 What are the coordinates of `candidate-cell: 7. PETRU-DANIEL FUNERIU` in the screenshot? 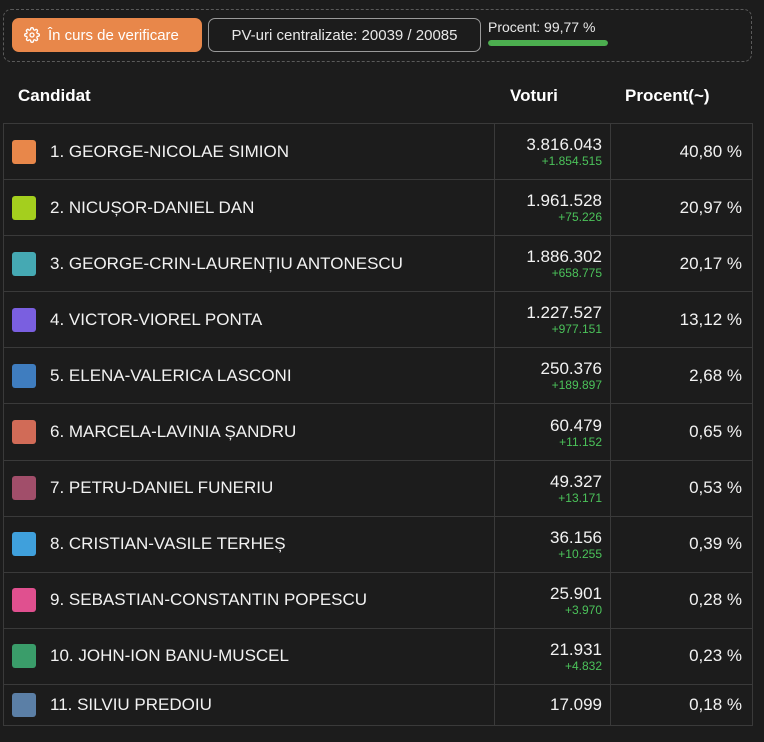 It's located at (249, 488).